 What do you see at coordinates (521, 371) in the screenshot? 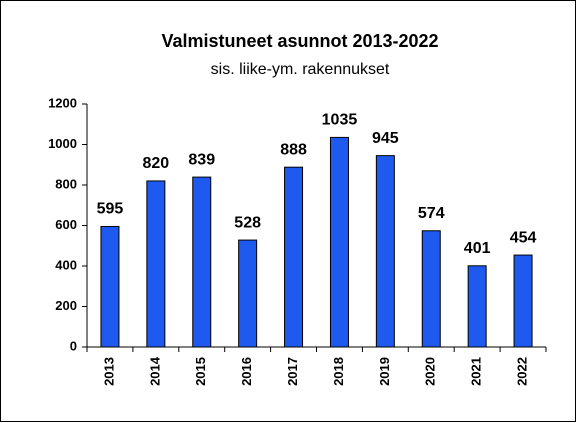
I see `x-tick-label: 2022` at bounding box center [521, 371].